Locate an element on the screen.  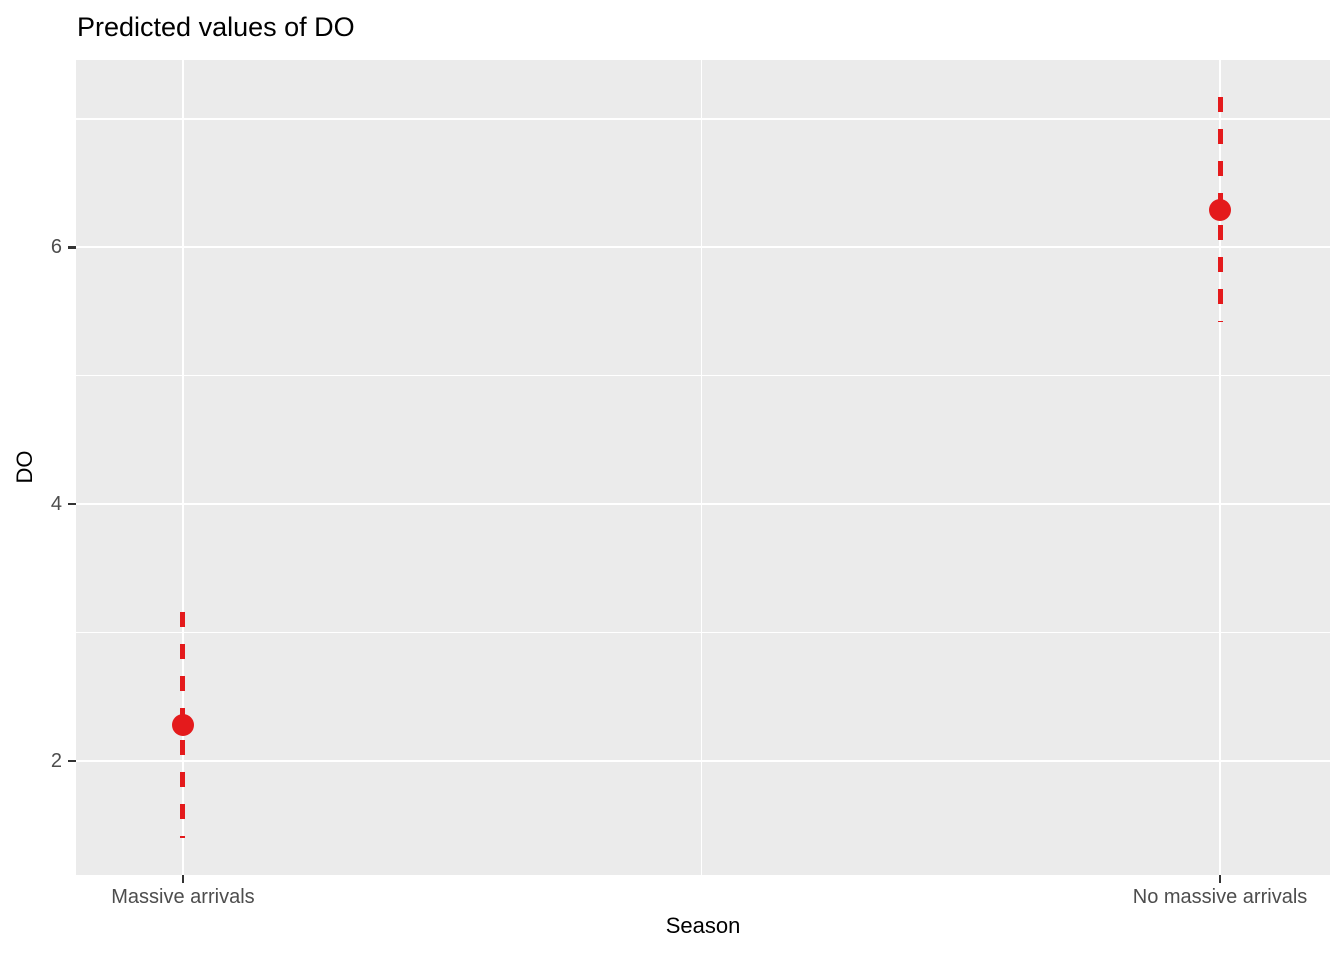
y-tick-label: 2 is located at coordinates (56, 760).